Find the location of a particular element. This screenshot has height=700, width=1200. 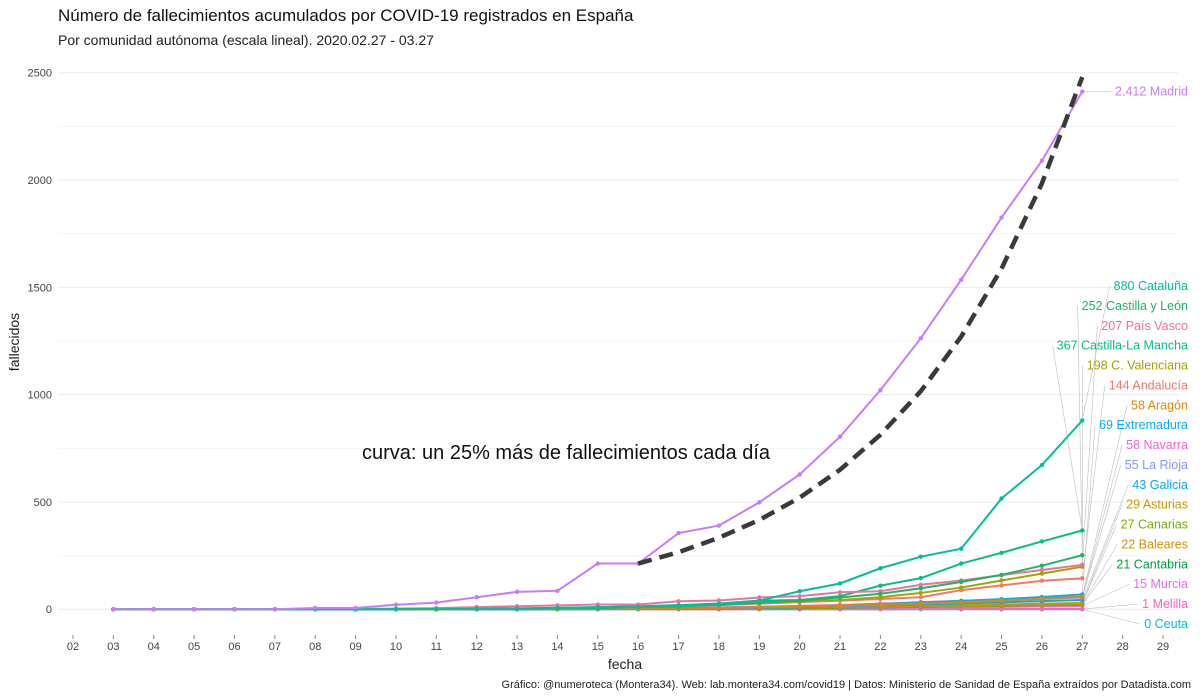

x-tick-label: 12 is located at coordinates (477, 647).